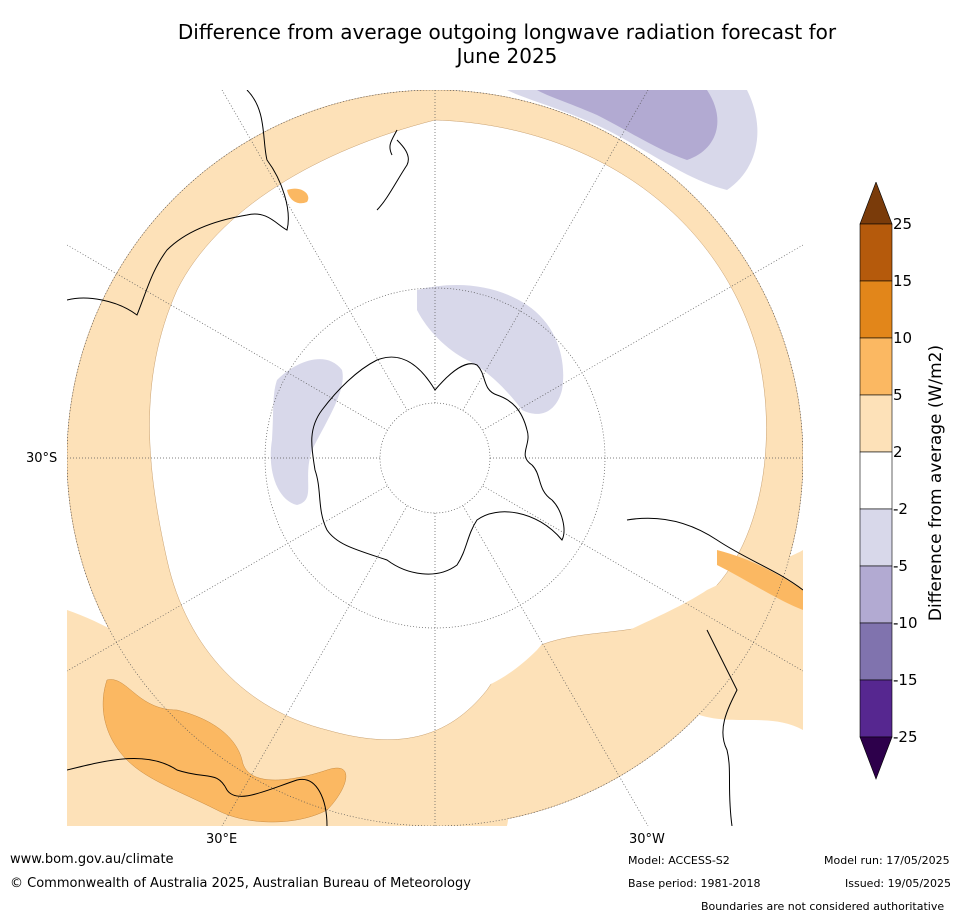  Describe the element at coordinates (490, 349) in the screenshot. I see `anomaly-negative-patch-center-east` at that location.